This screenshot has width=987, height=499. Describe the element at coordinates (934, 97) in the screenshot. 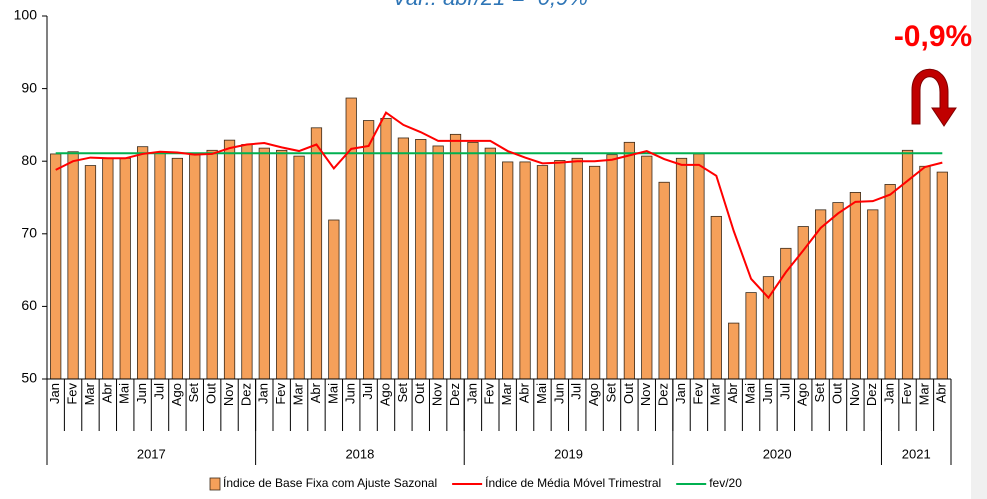

I see `curved-arrow` at that location.